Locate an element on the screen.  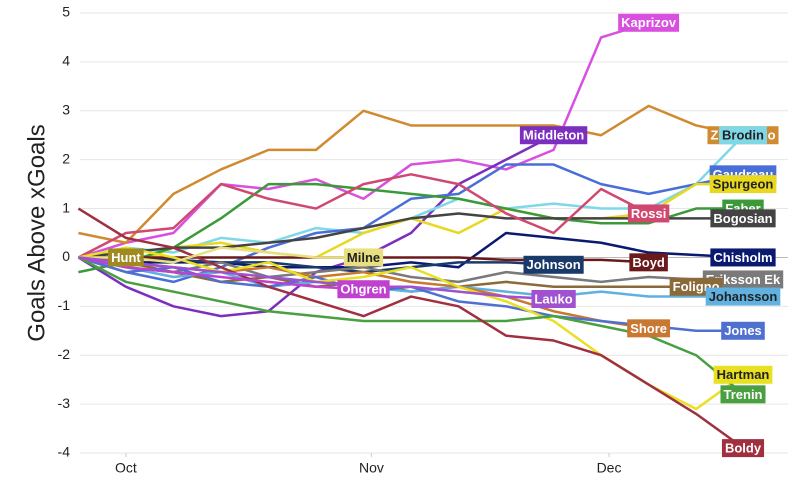
series-label-text: Hartman is located at coordinates (743, 374).